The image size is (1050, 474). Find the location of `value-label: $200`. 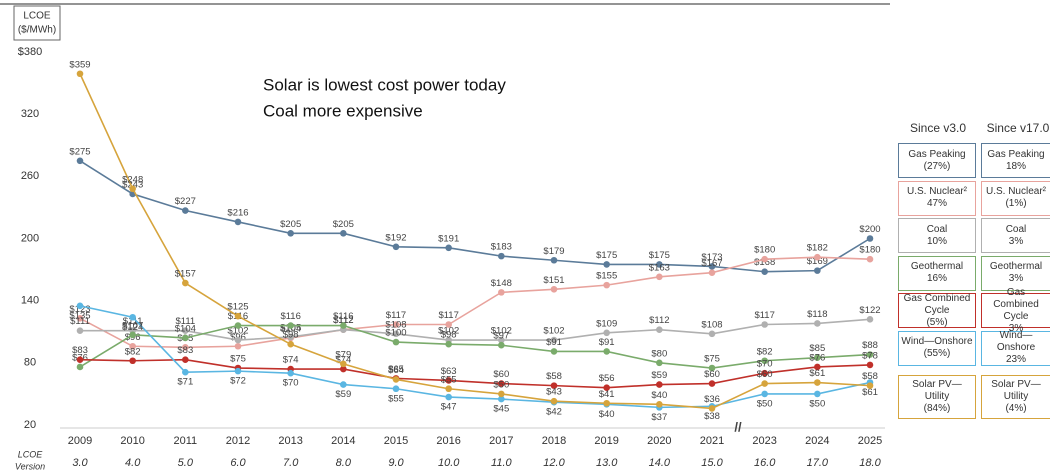

value-label: $200 is located at coordinates (869, 229).